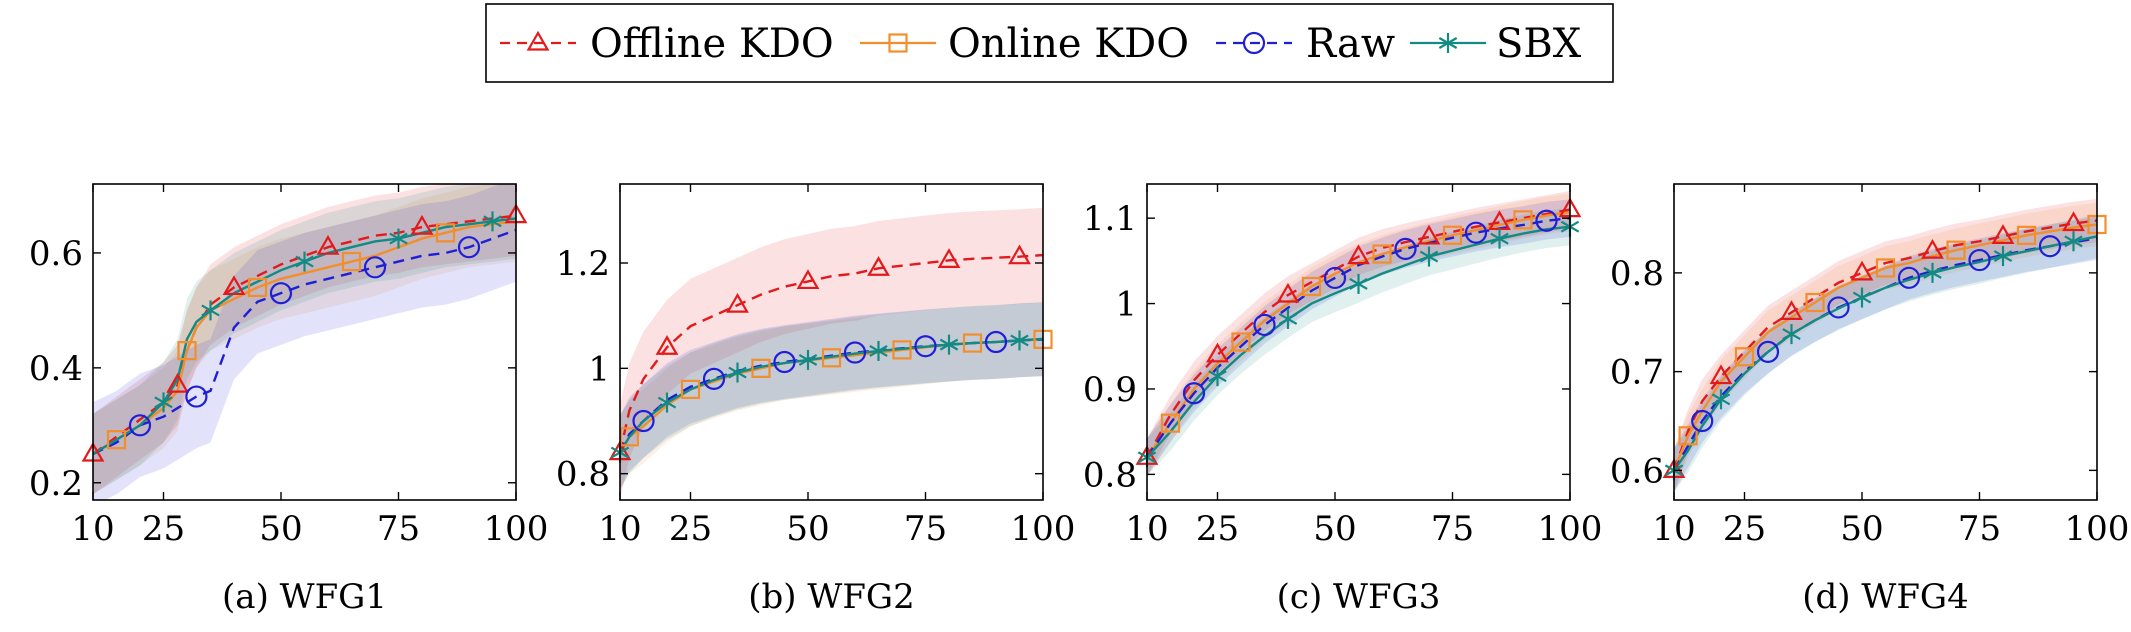  I want to click on series-line-sbx, so click(1885, 353).